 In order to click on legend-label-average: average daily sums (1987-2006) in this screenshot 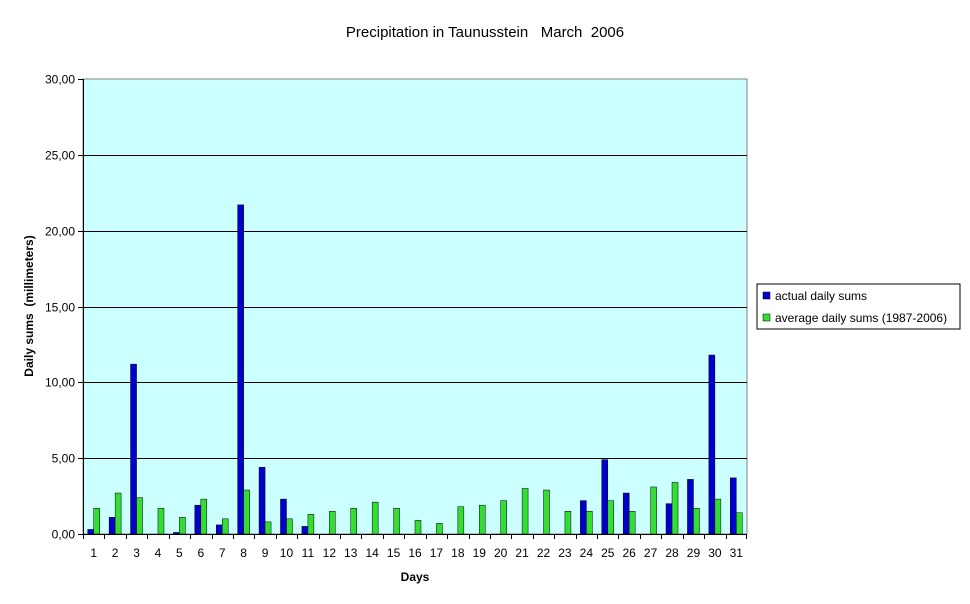, I will do `click(861, 318)`.